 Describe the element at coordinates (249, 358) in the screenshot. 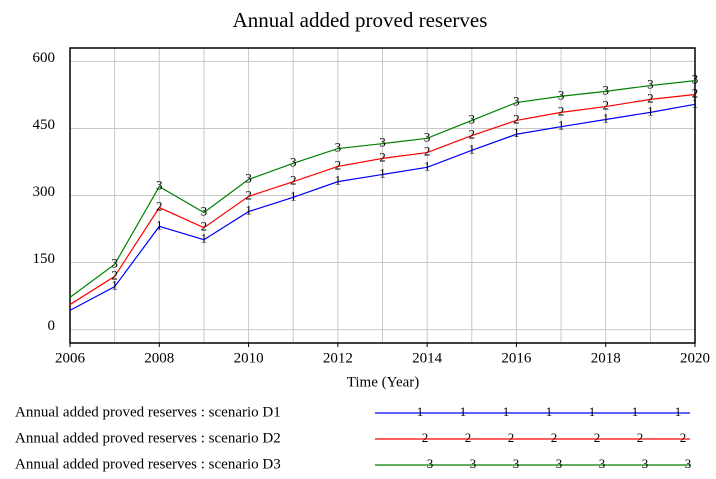

I see `x-tick-label: 2010` at that location.